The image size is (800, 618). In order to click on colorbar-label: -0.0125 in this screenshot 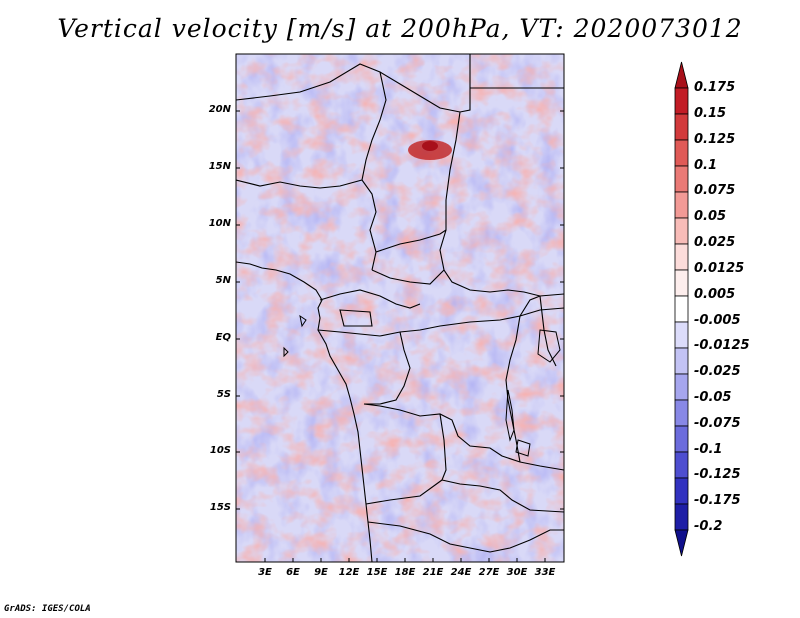, I will do `click(722, 345)`.